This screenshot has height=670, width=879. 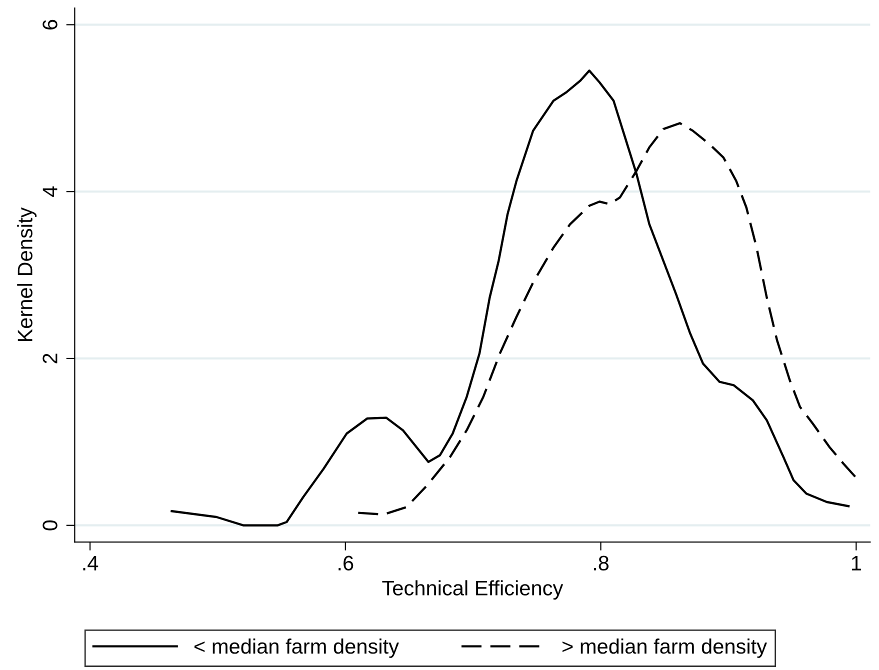 What do you see at coordinates (473, 590) in the screenshot?
I see `x-axis-title: Technical Efficiency` at bounding box center [473, 590].